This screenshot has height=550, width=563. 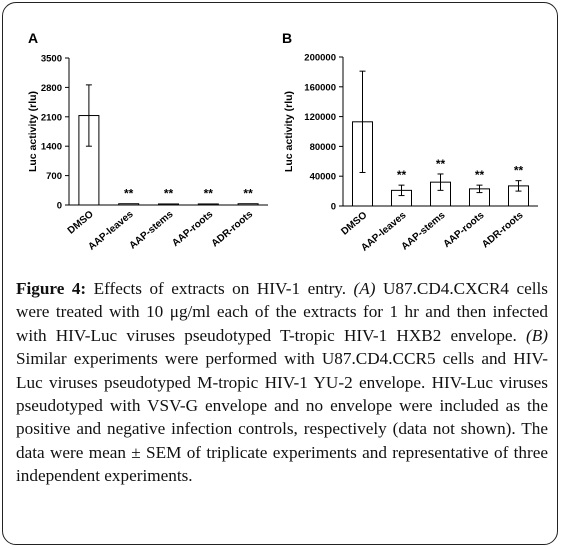 I want to click on y-tick-label: 1400, so click(x=51, y=147).